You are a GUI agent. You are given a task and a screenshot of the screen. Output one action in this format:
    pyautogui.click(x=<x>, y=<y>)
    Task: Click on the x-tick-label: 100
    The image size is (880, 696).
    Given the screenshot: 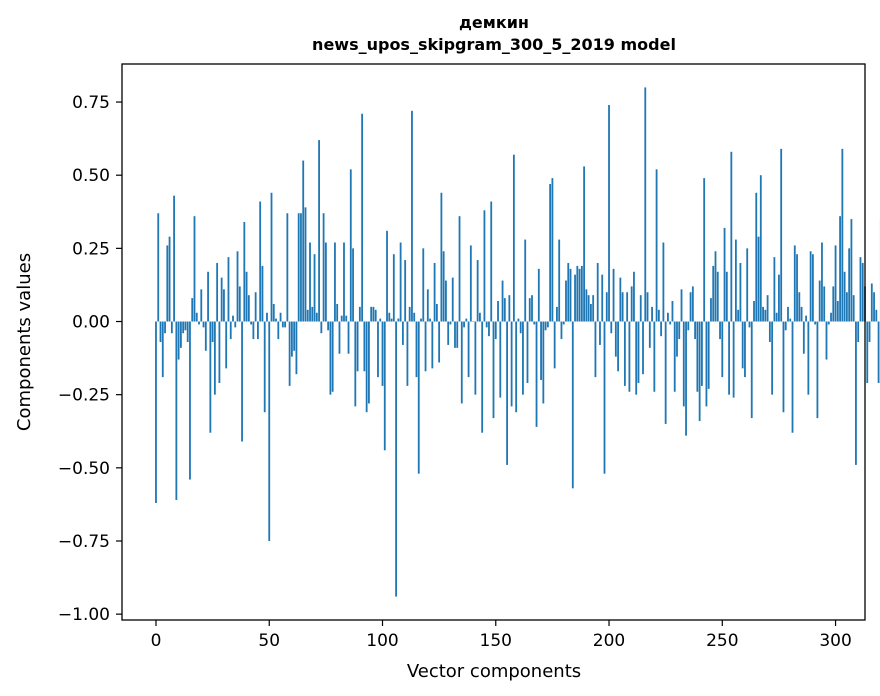 What is the action you would take?
    pyautogui.click(x=382, y=641)
    